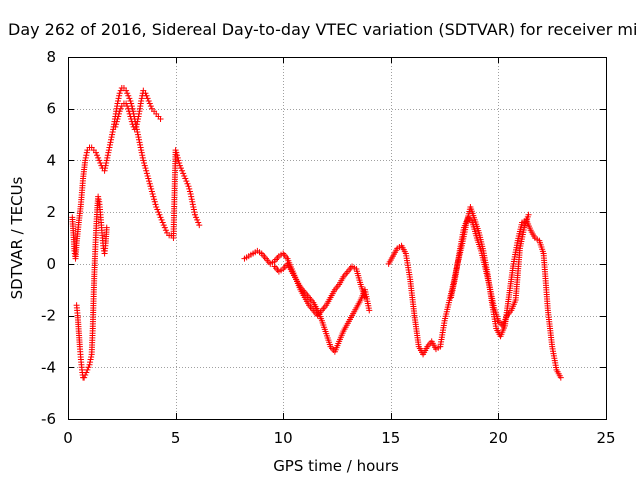 The height and width of the screenshot is (480, 640). What do you see at coordinates (51, 57) in the screenshot?
I see `y-tick-label: 8` at bounding box center [51, 57].